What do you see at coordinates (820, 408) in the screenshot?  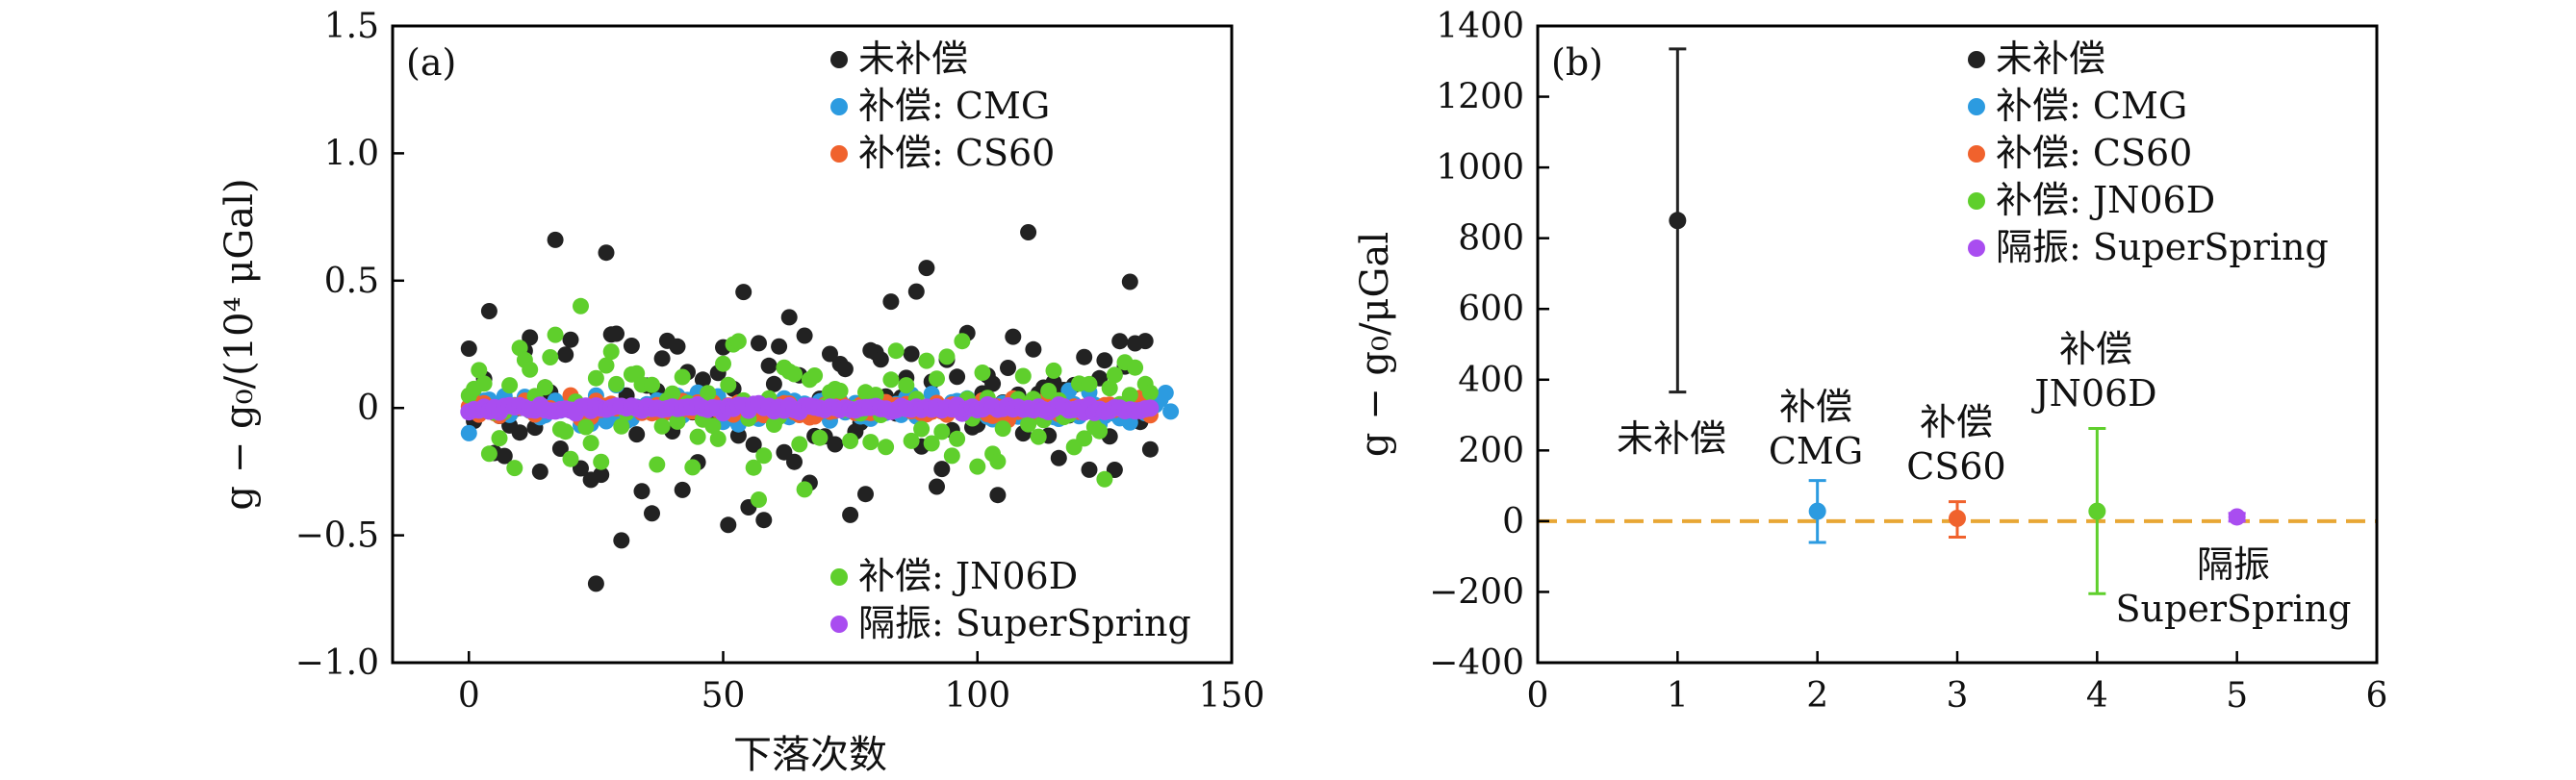 I see `panel-a-scatter-points` at bounding box center [820, 408].